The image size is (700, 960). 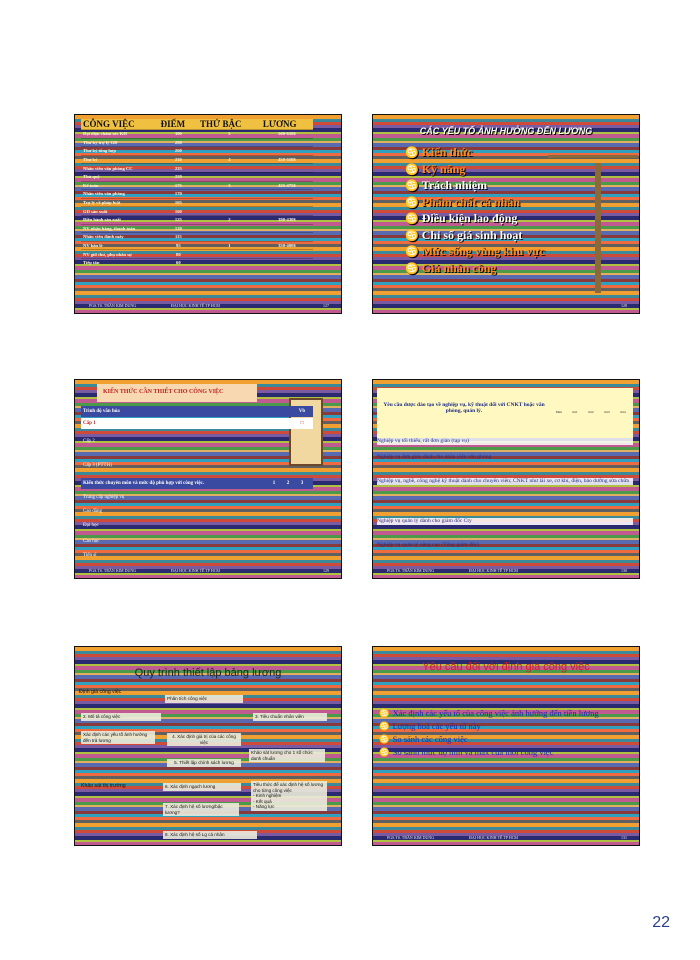 What do you see at coordinates (120, 159) in the screenshot?
I see `table-cell: Thư ký` at bounding box center [120, 159].